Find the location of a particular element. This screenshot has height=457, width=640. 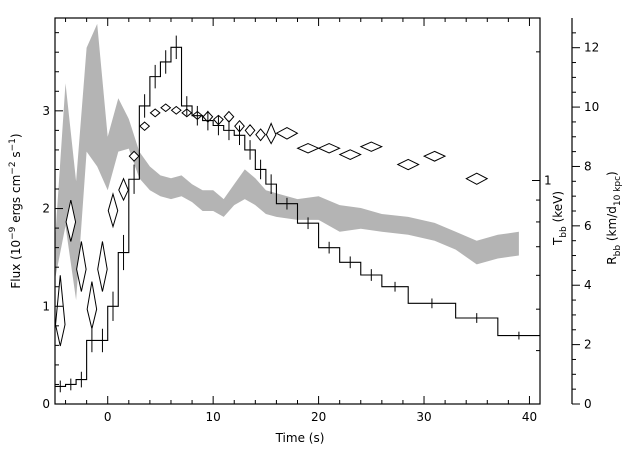

y-r-tick-label: 6 is located at coordinates (588, 226).